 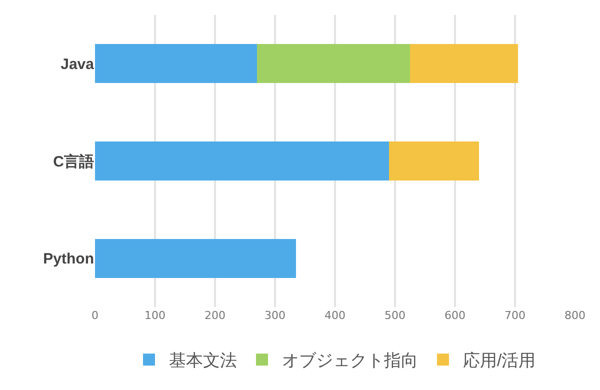 I want to click on y-tick-label: Java, so click(x=77, y=64).